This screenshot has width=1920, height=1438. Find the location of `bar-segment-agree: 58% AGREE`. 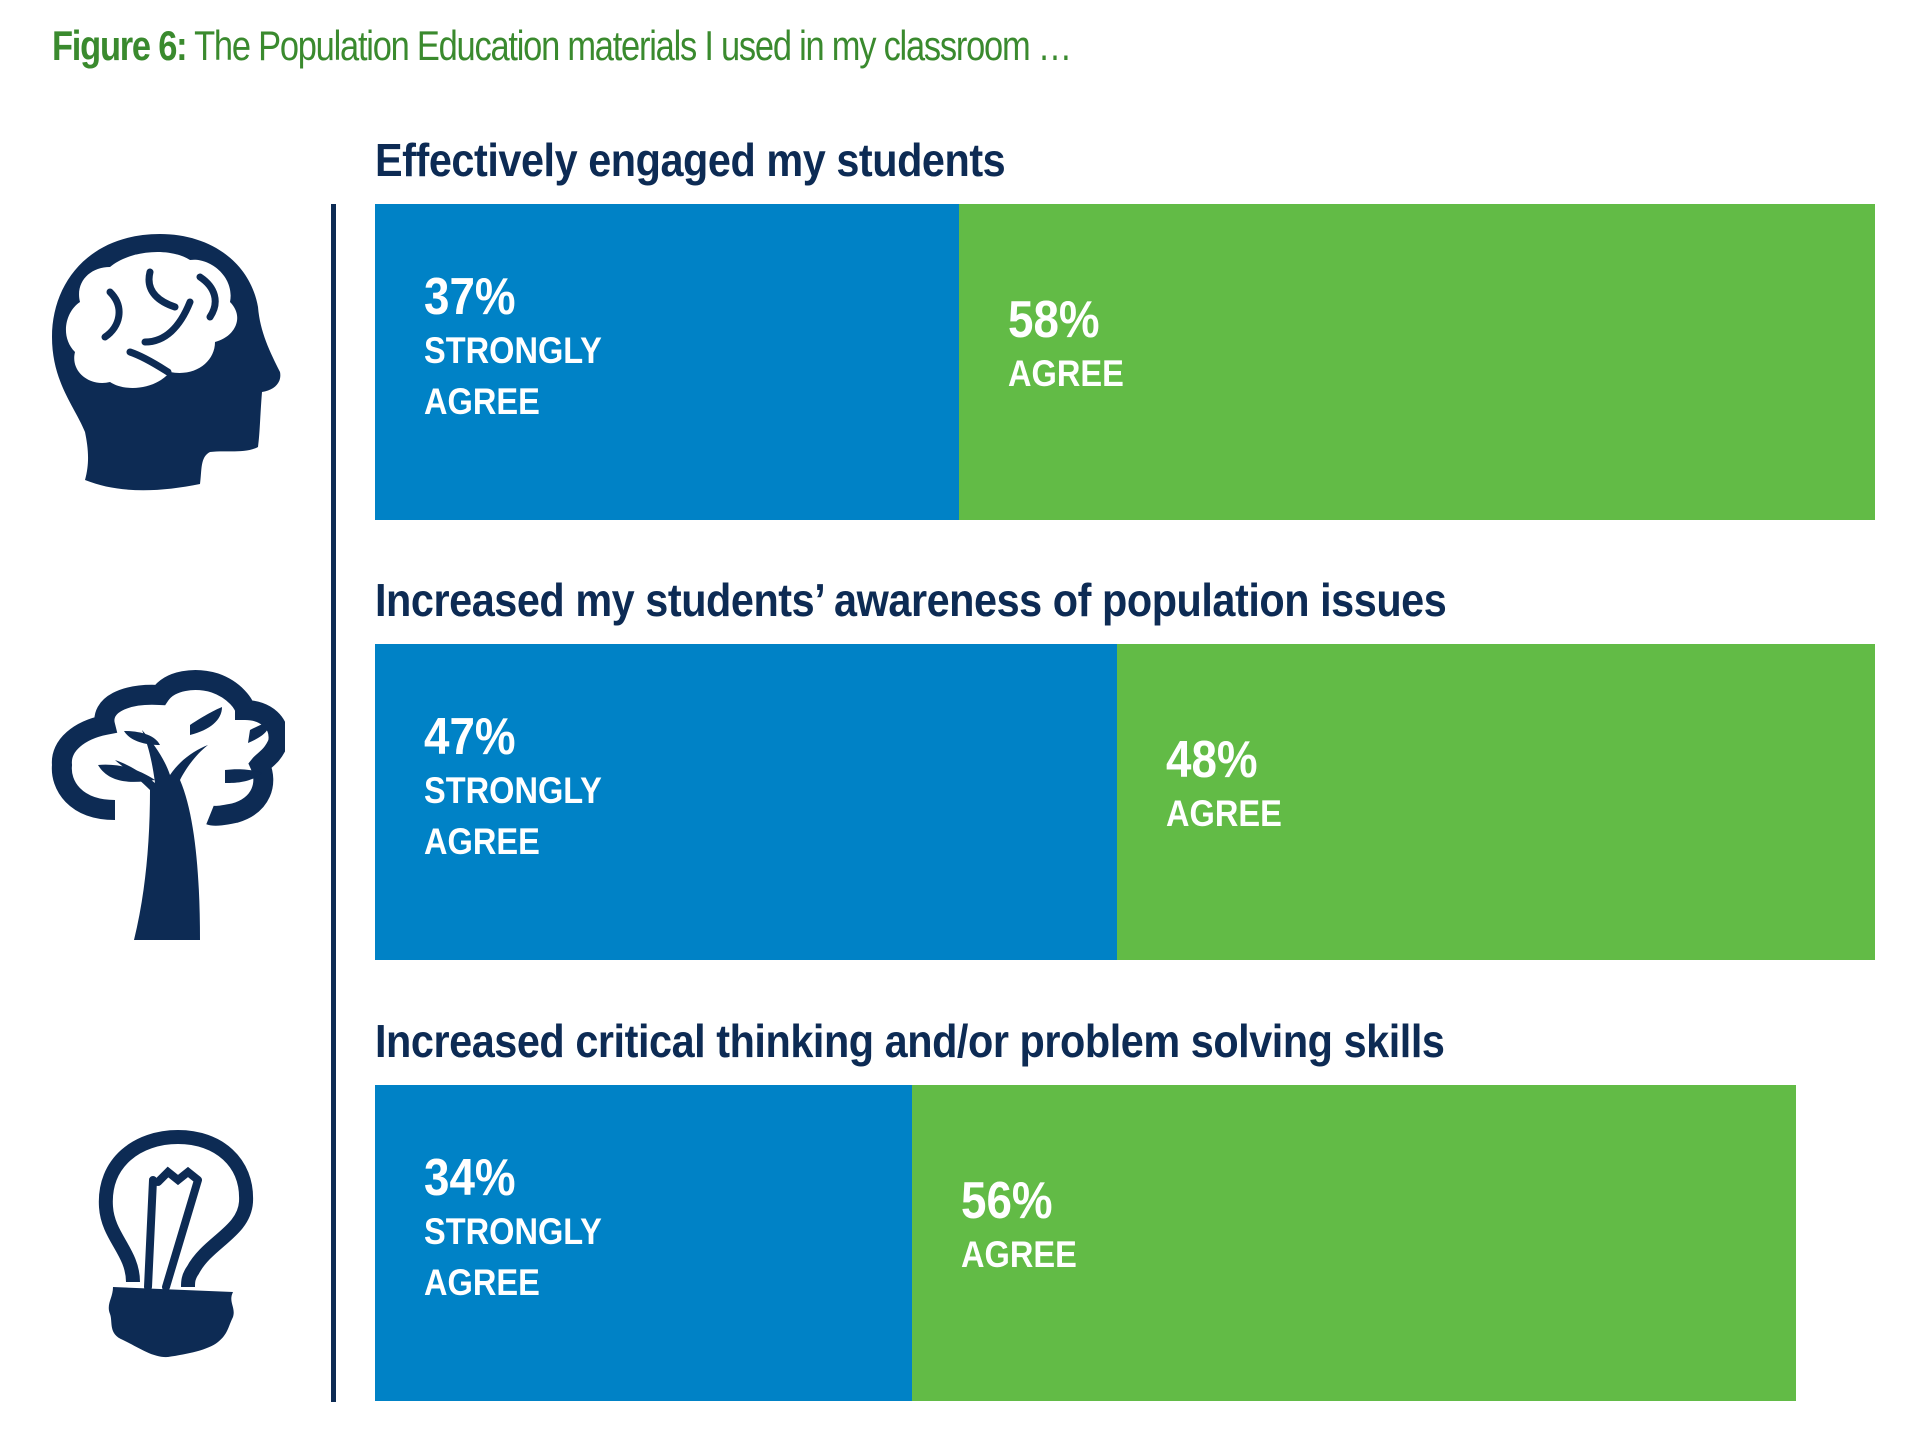

bar-segment-agree: 58% AGREE is located at coordinates (1417, 362).